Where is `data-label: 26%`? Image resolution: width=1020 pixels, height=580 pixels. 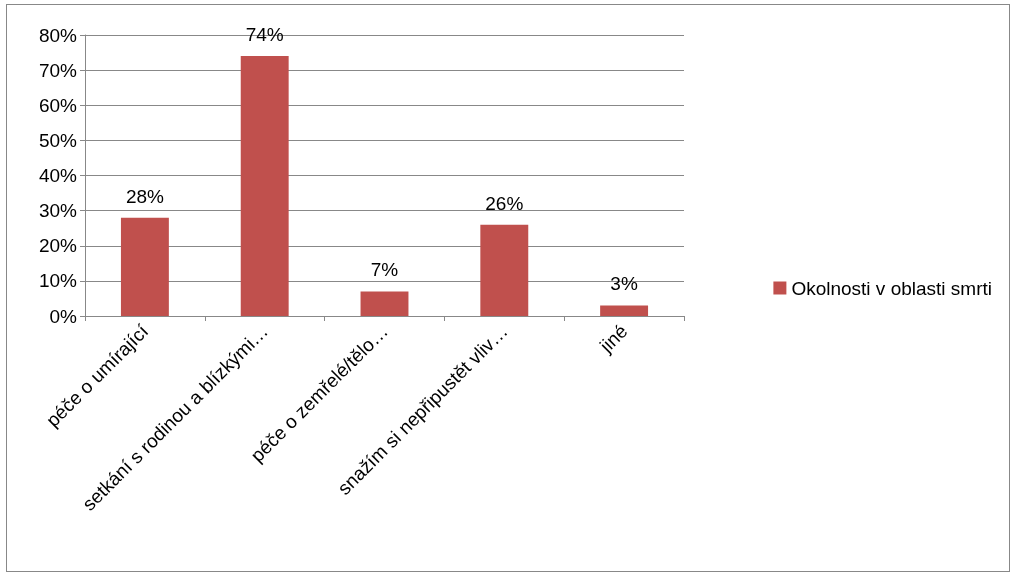 data-label: 26% is located at coordinates (504, 203).